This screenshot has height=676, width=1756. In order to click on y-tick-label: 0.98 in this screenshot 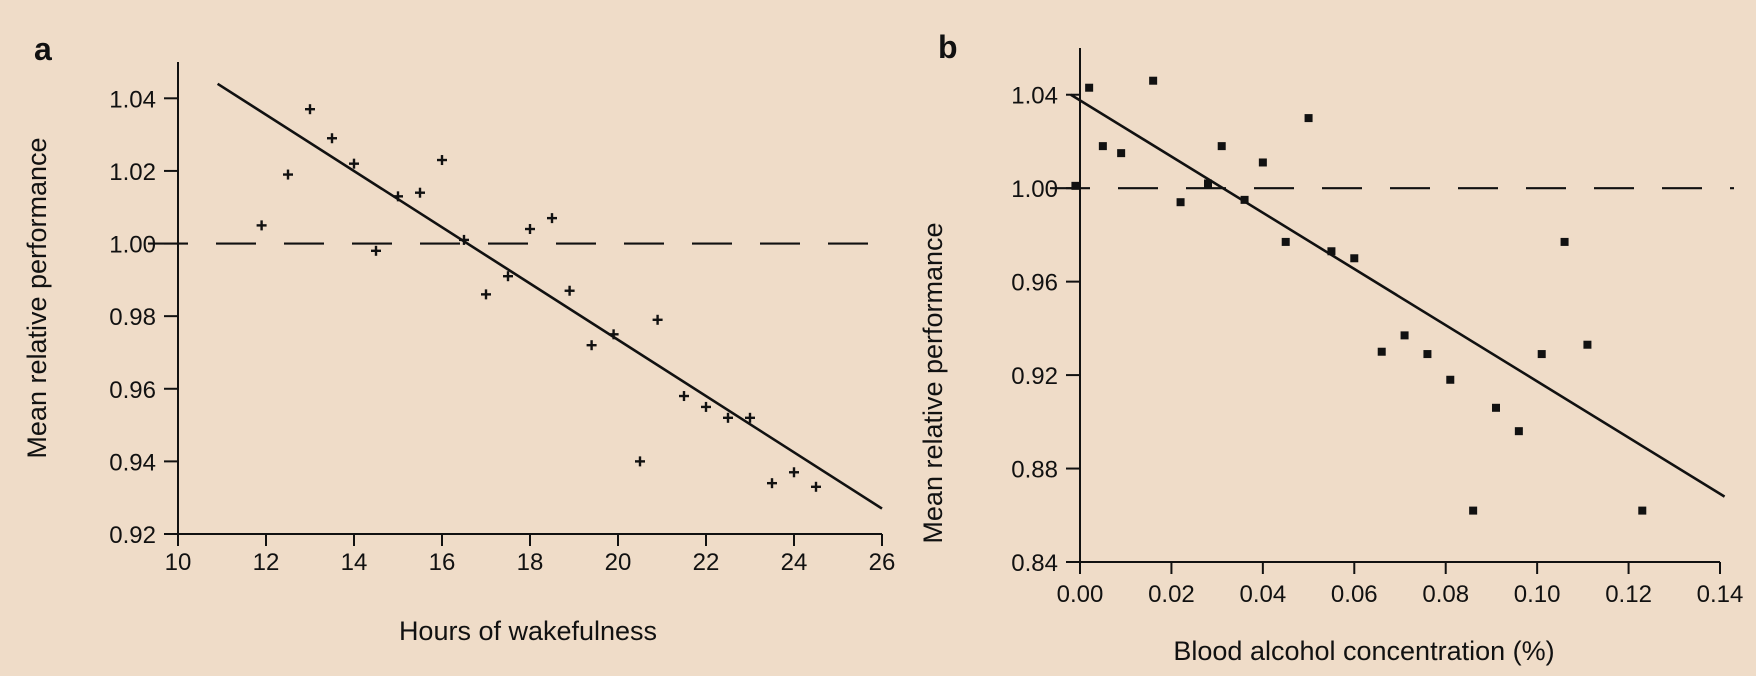, I will do `click(132, 317)`.